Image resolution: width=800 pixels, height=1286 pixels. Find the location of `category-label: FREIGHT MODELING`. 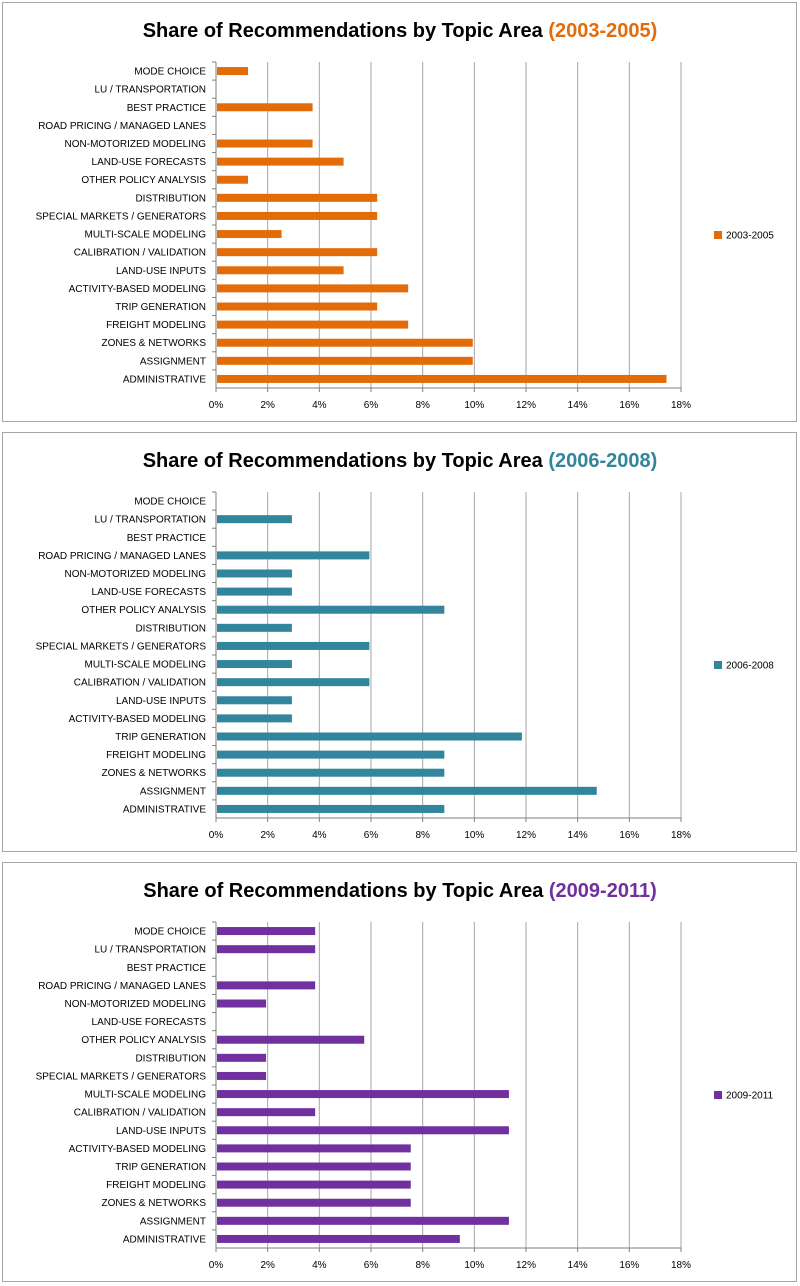

category-label: FREIGHT MODELING is located at coordinates (156, 325).